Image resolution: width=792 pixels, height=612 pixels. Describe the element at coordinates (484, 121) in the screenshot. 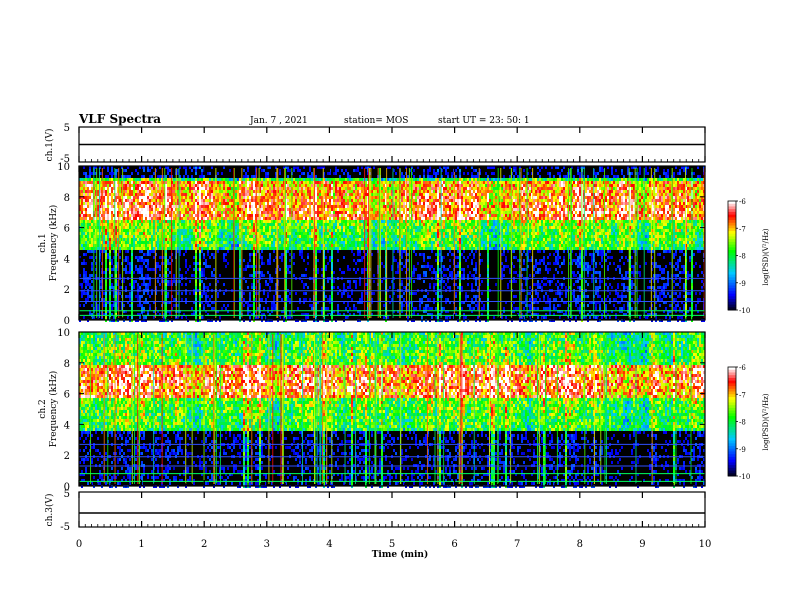

I see `start-time-label: start UT = 23: 50: 1` at that location.